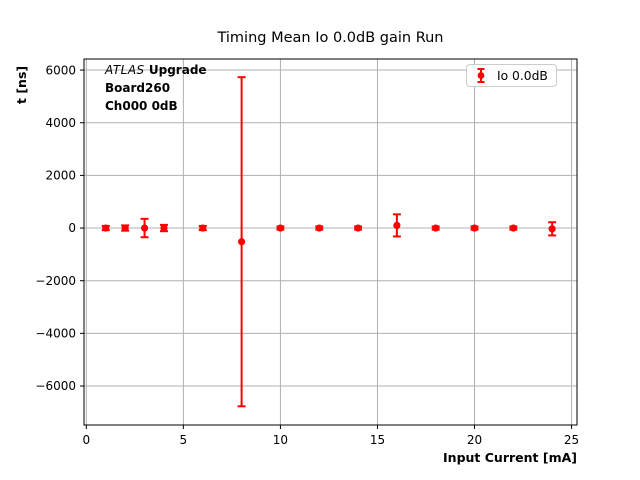 The image size is (640, 480). What do you see at coordinates (280, 440) in the screenshot?
I see `x-tick-label: 10` at bounding box center [280, 440].